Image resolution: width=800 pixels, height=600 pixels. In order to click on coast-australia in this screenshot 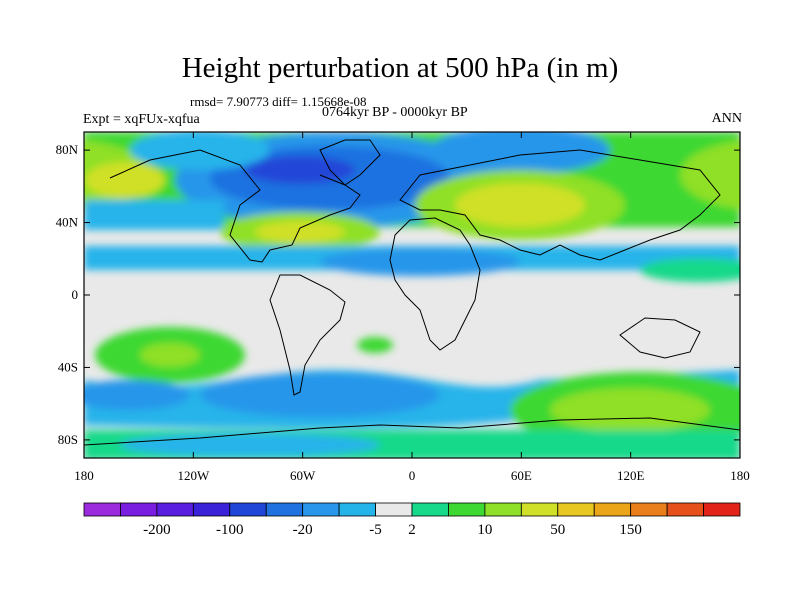, I will do `click(660, 338)`.